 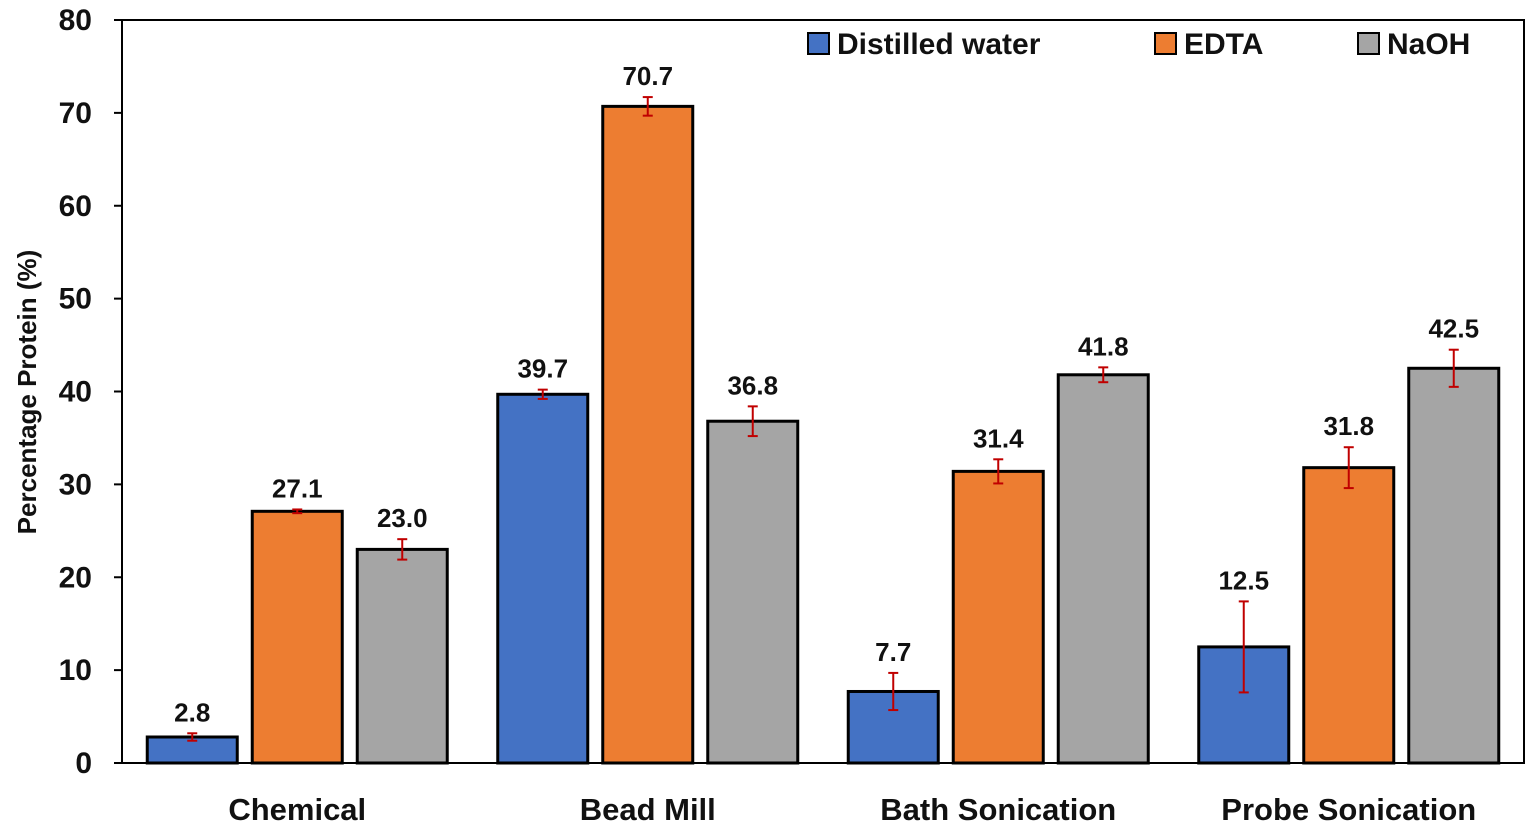 What do you see at coordinates (83, 763) in the screenshot?
I see `y-tick-label: 0` at bounding box center [83, 763].